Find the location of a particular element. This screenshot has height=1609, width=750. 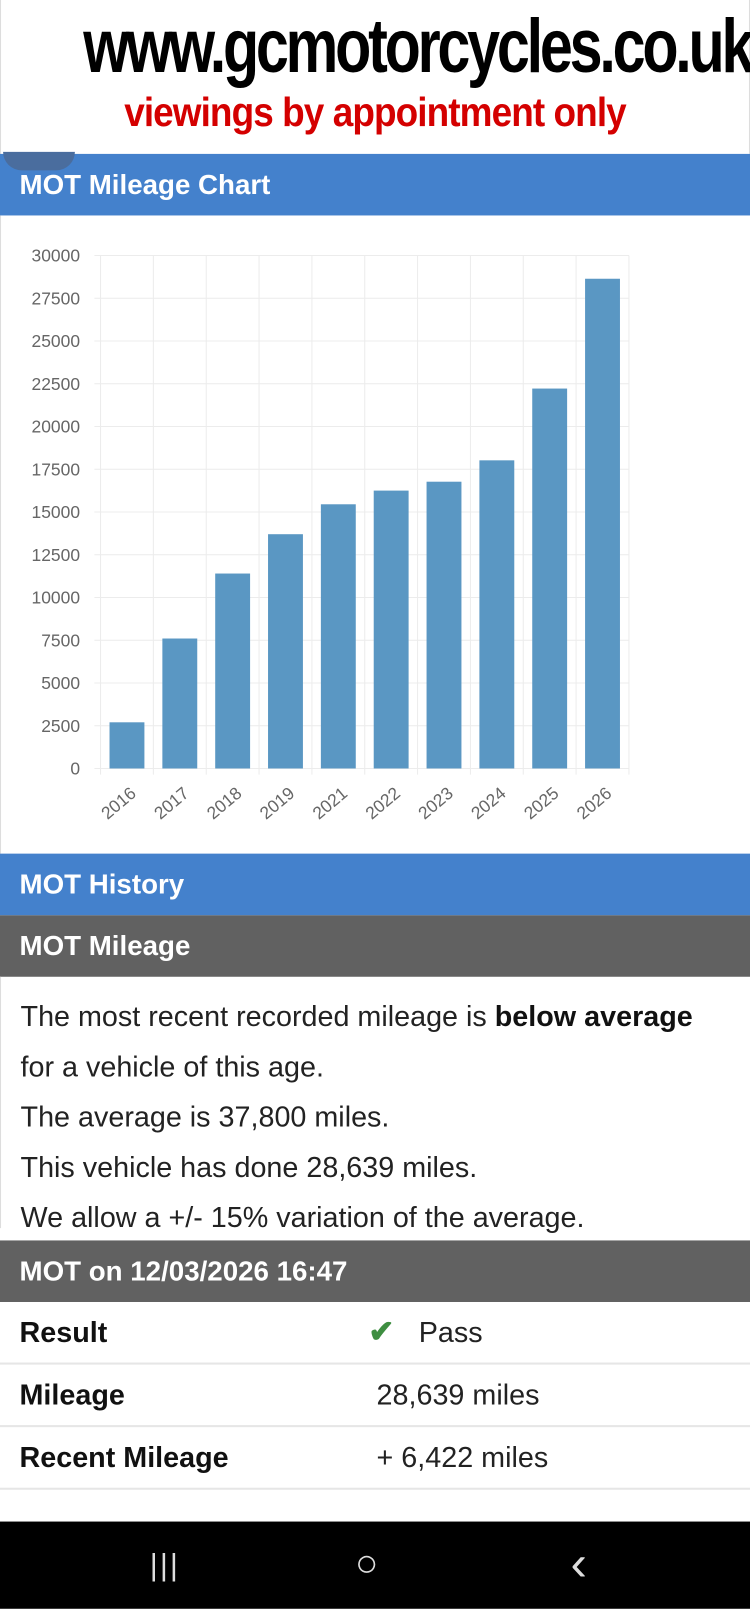

bar-2026 is located at coordinates (602, 523).